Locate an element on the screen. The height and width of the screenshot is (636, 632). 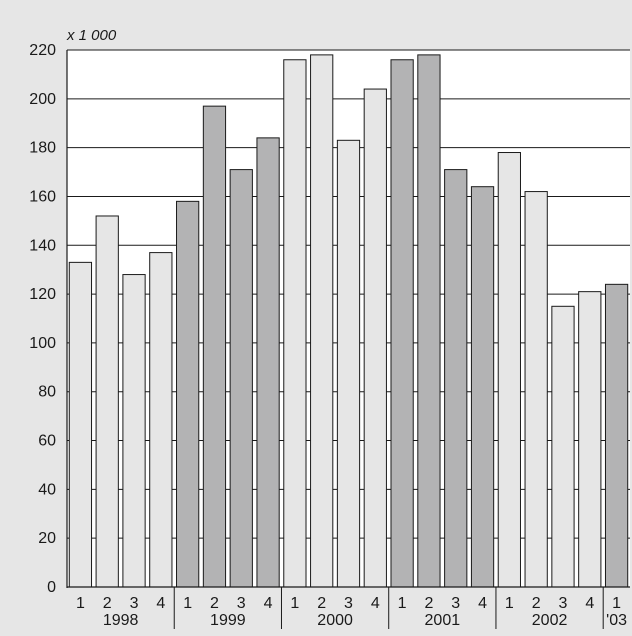
y-tick-label: 140 is located at coordinates (42, 245).